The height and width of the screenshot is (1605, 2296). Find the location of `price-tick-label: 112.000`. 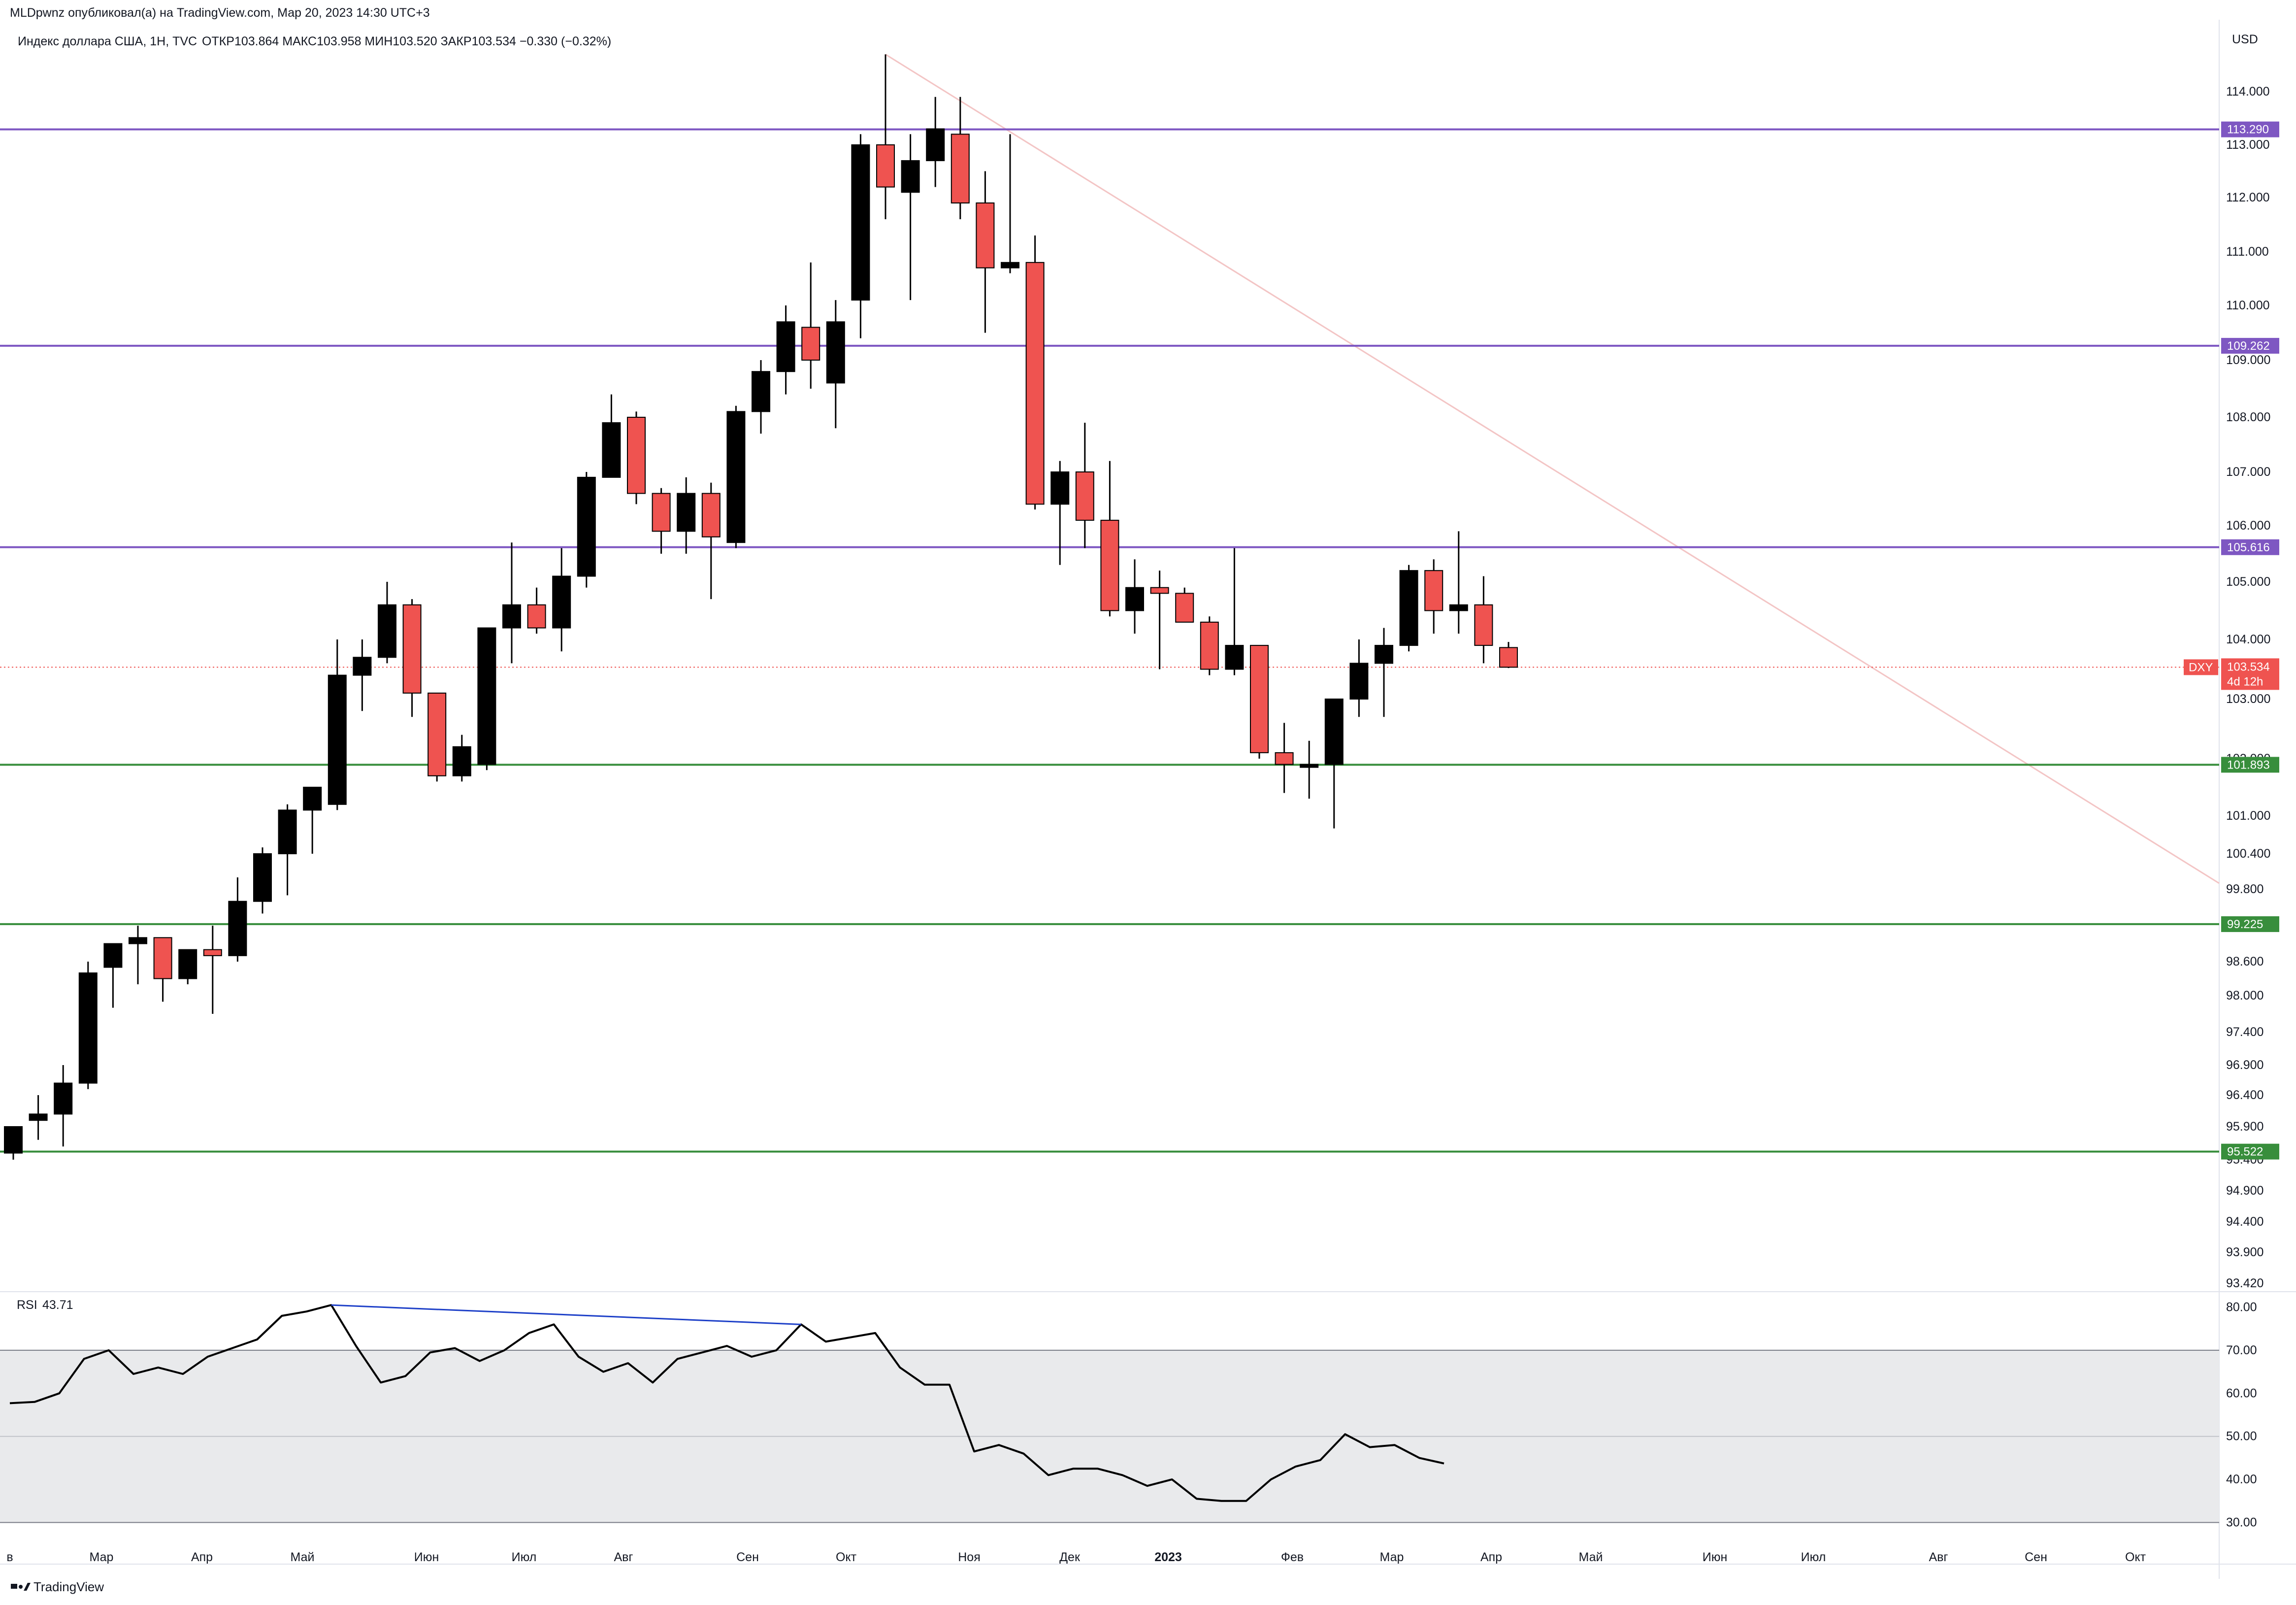

price-tick-label: 112.000 is located at coordinates (2248, 197).